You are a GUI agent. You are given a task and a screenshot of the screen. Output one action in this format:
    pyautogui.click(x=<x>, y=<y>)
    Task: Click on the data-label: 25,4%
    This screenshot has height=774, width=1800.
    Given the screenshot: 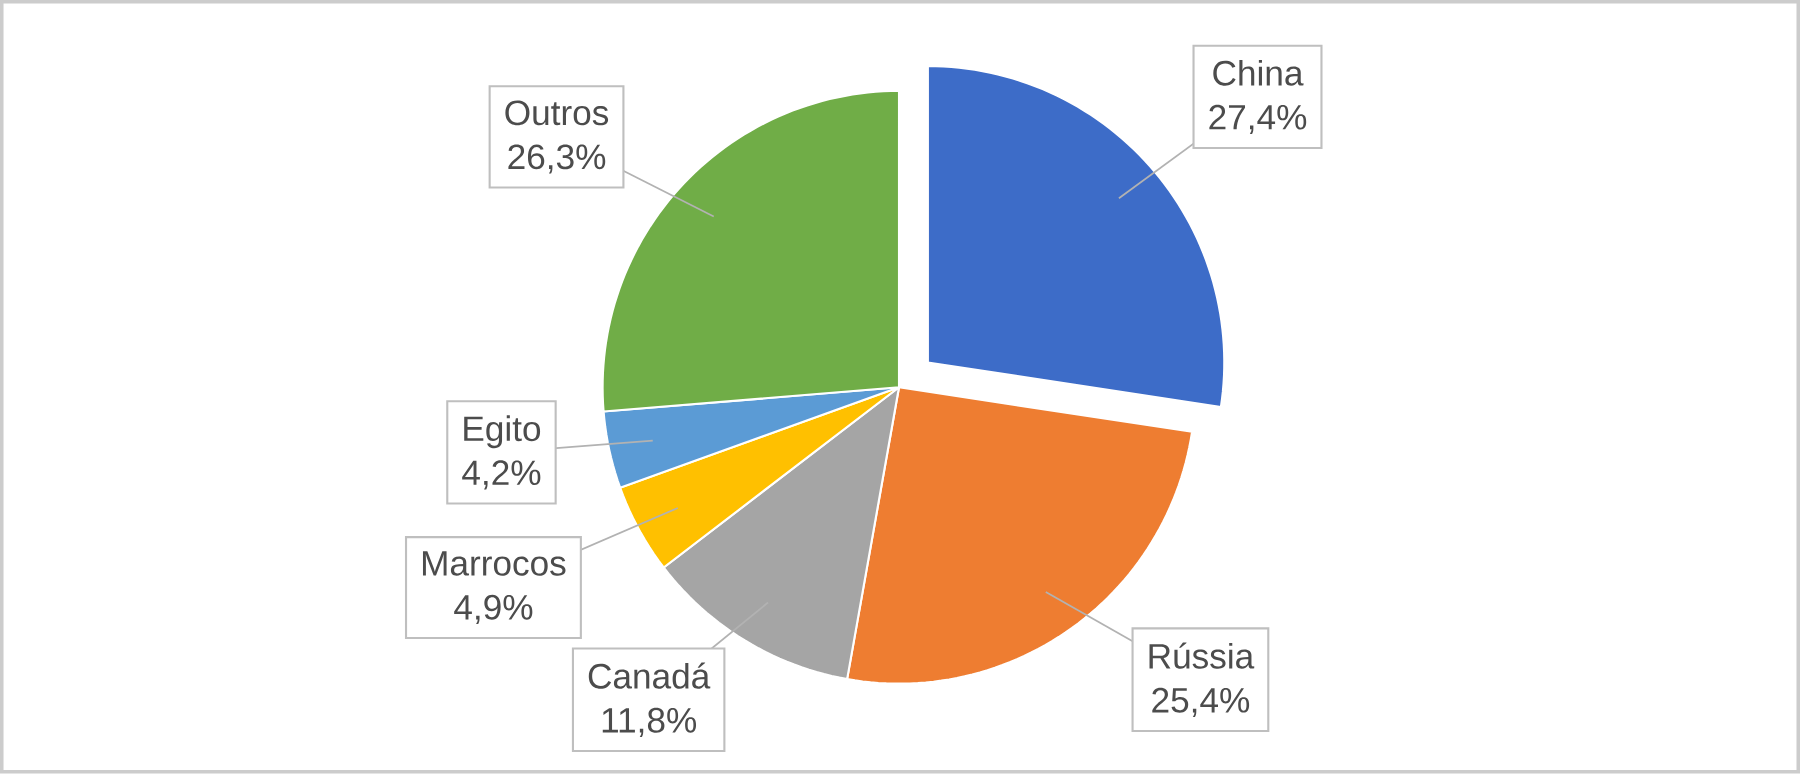 What is the action you would take?
    pyautogui.click(x=1201, y=703)
    